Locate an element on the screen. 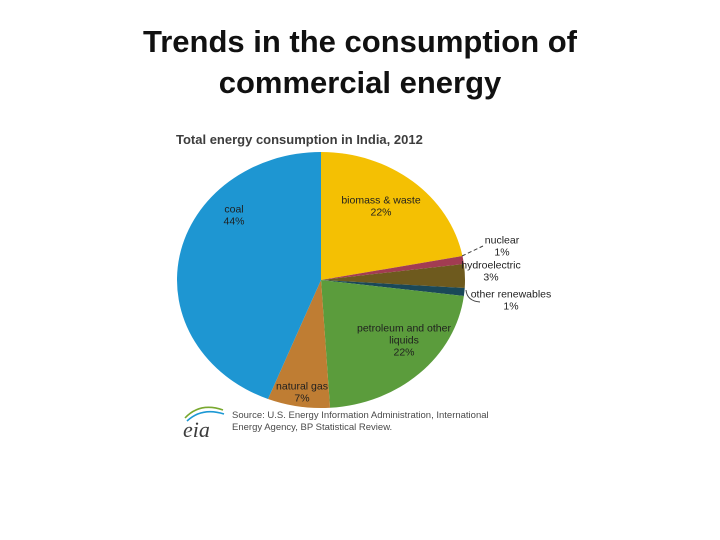 The image size is (720, 540). pie-slice-biomass-waste is located at coordinates (392, 216).